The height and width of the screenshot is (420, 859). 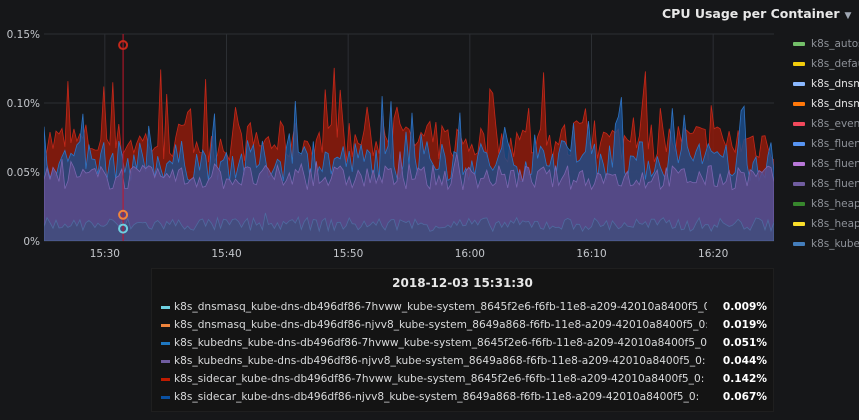 What do you see at coordinates (744, 307) in the screenshot?
I see `tooltip-series-value: 0.009%` at bounding box center [744, 307].